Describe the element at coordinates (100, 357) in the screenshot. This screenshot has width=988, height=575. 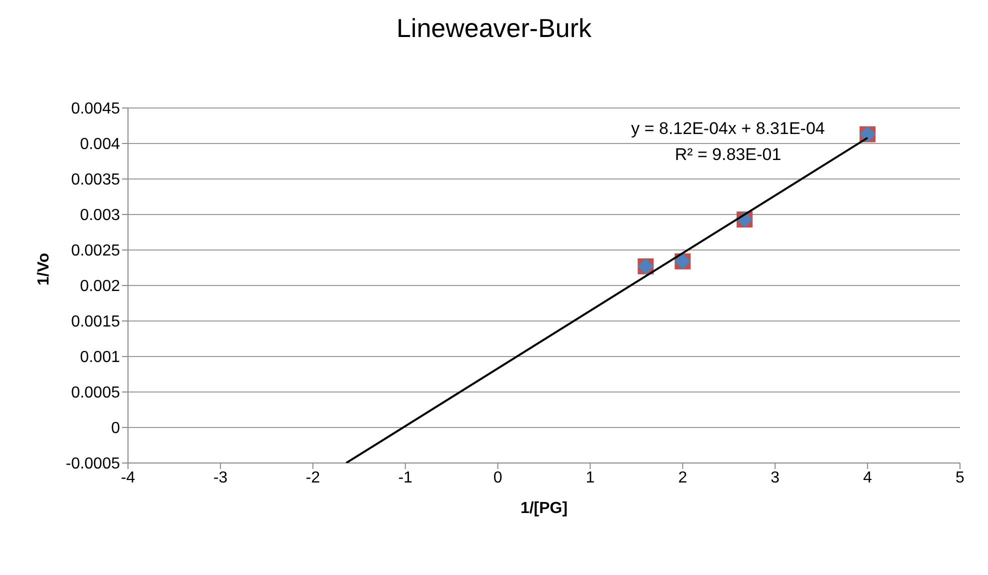
I see `y-tick-label: 0.001` at that location.